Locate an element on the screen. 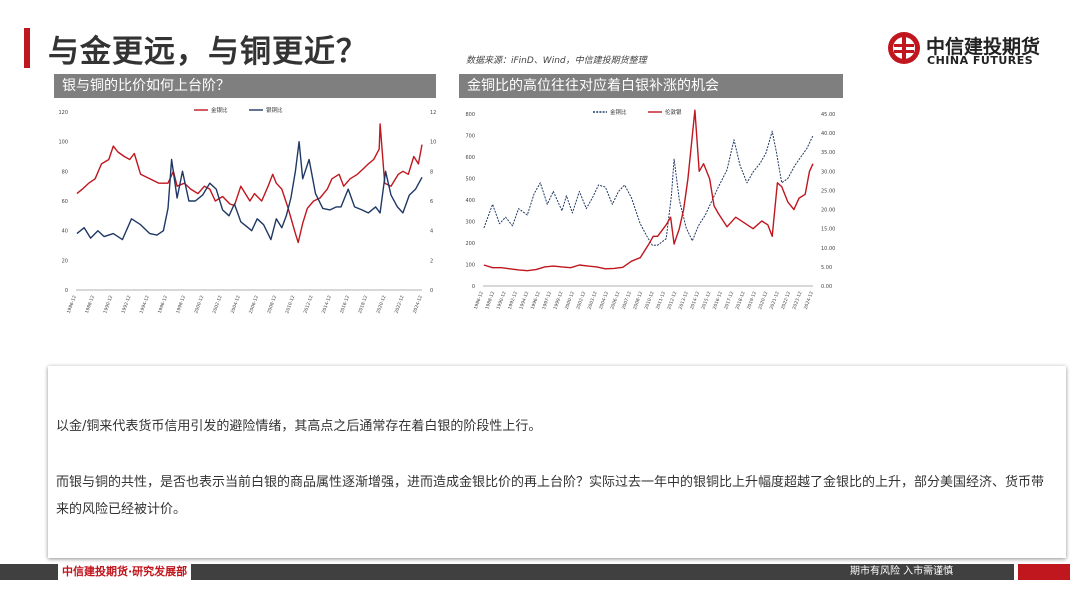 This screenshot has width=1080, height=608. x-tick-label: 2007-12 is located at coordinates (627, 301).